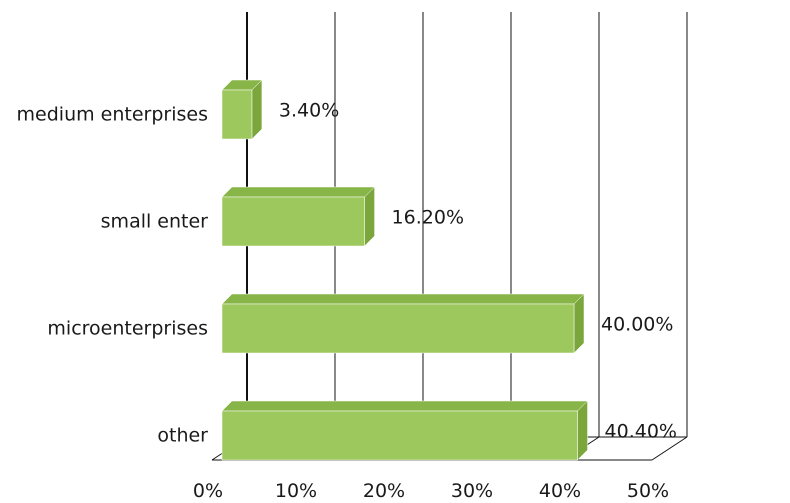 The image size is (790, 503). I want to click on x-tick-label: 10%, so click(296, 491).